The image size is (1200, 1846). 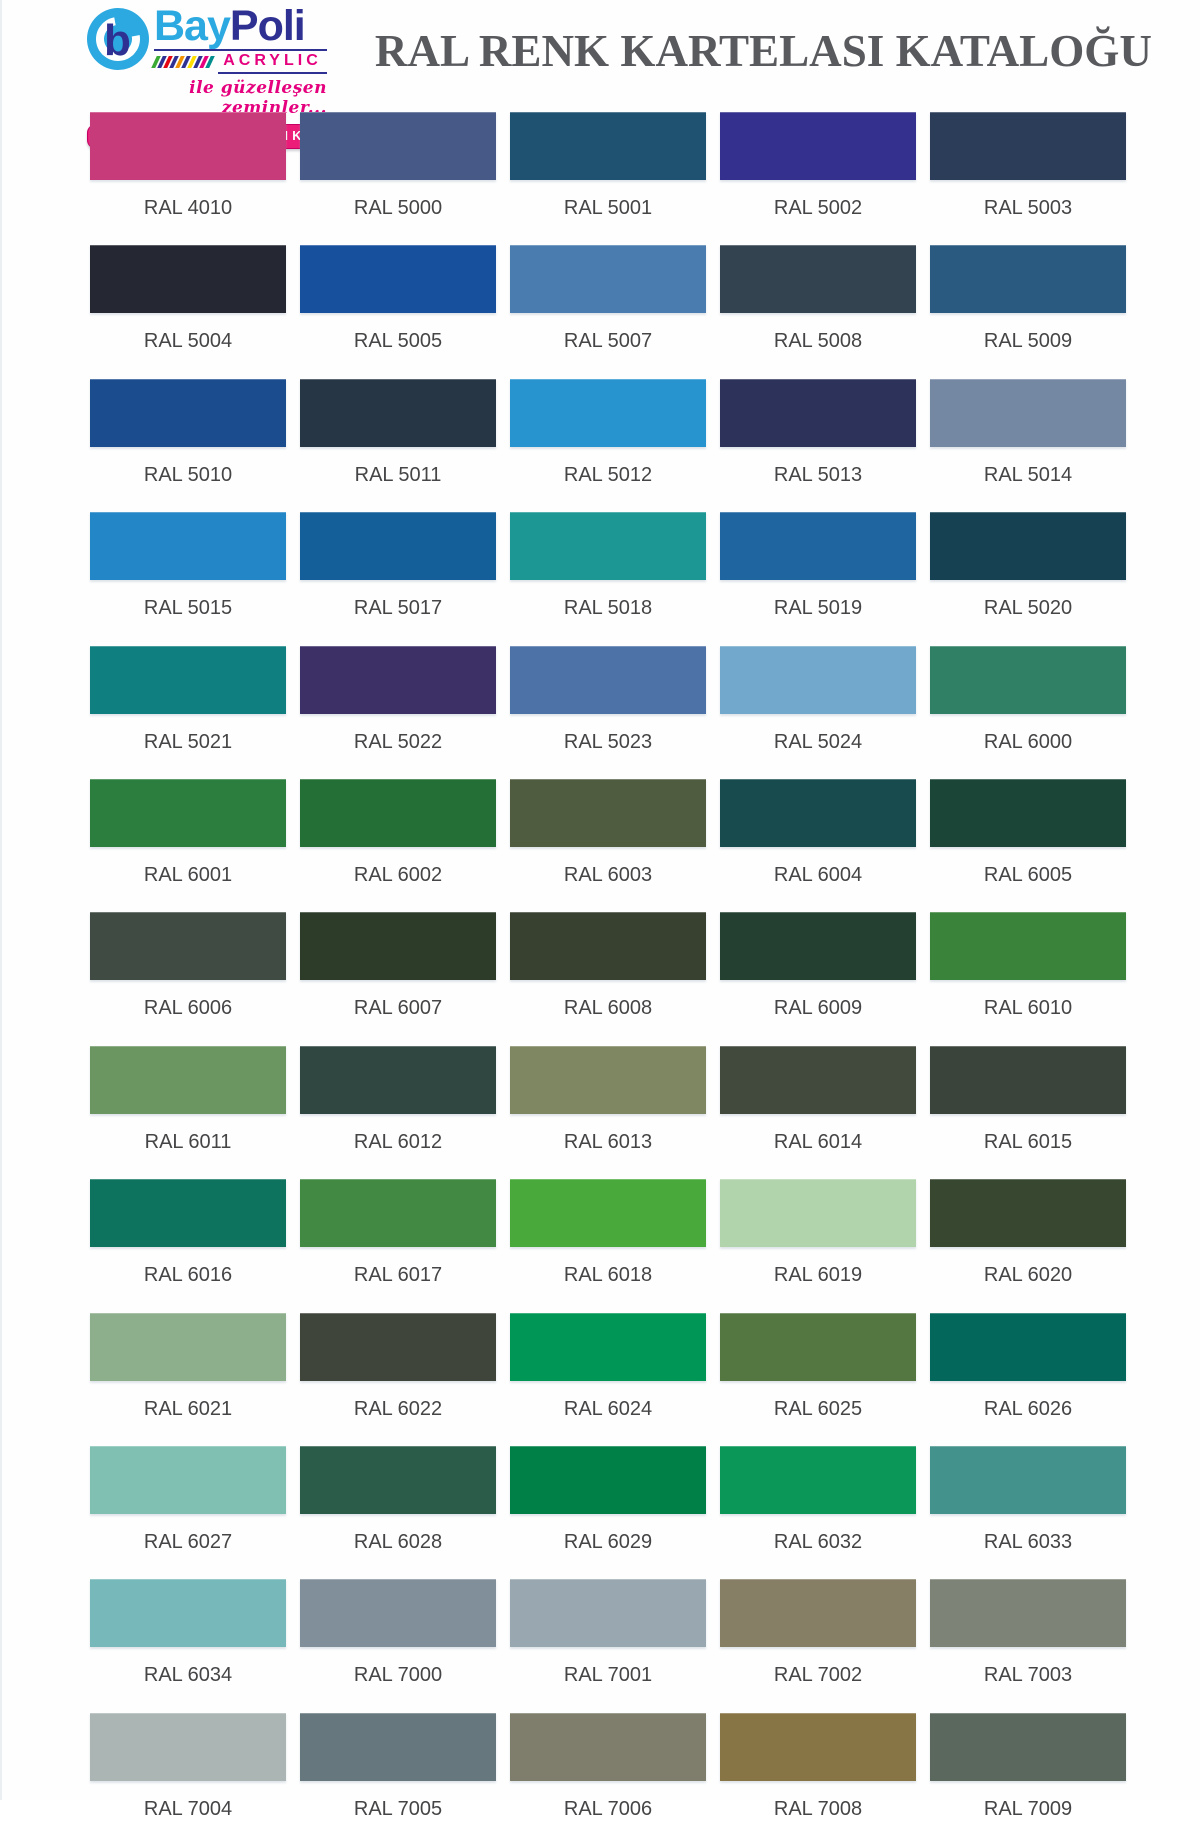 I want to click on swatch-label: RAL 7002, so click(x=818, y=1675).